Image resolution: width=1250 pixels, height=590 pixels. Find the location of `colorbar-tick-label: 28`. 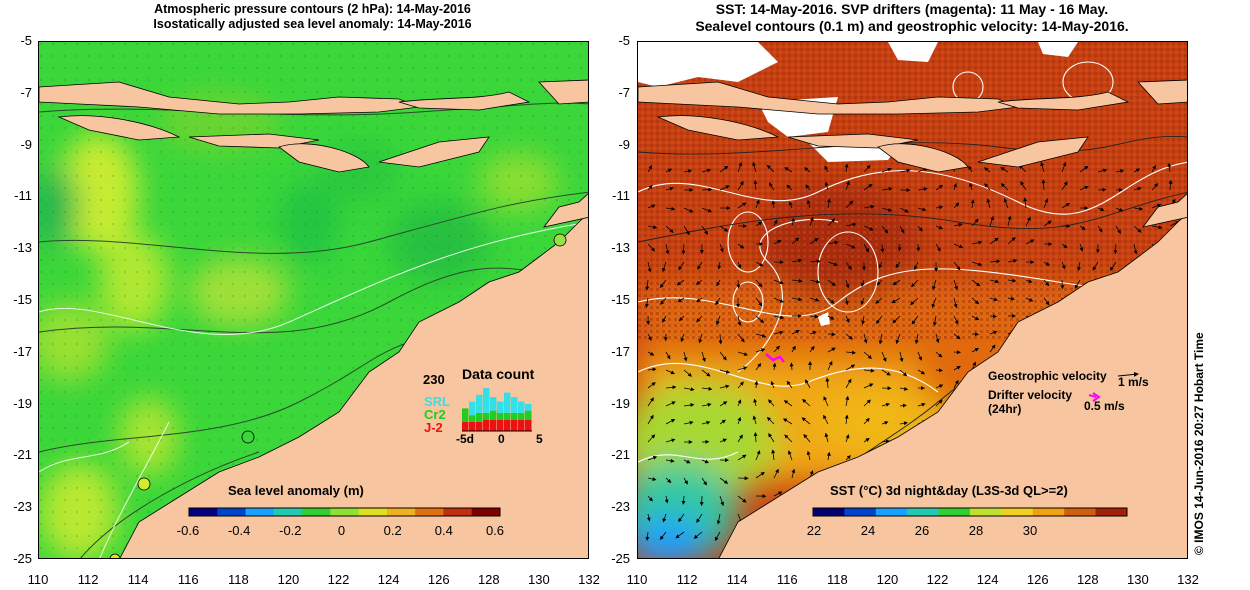

colorbar-tick-label: 28 is located at coordinates (976, 530).